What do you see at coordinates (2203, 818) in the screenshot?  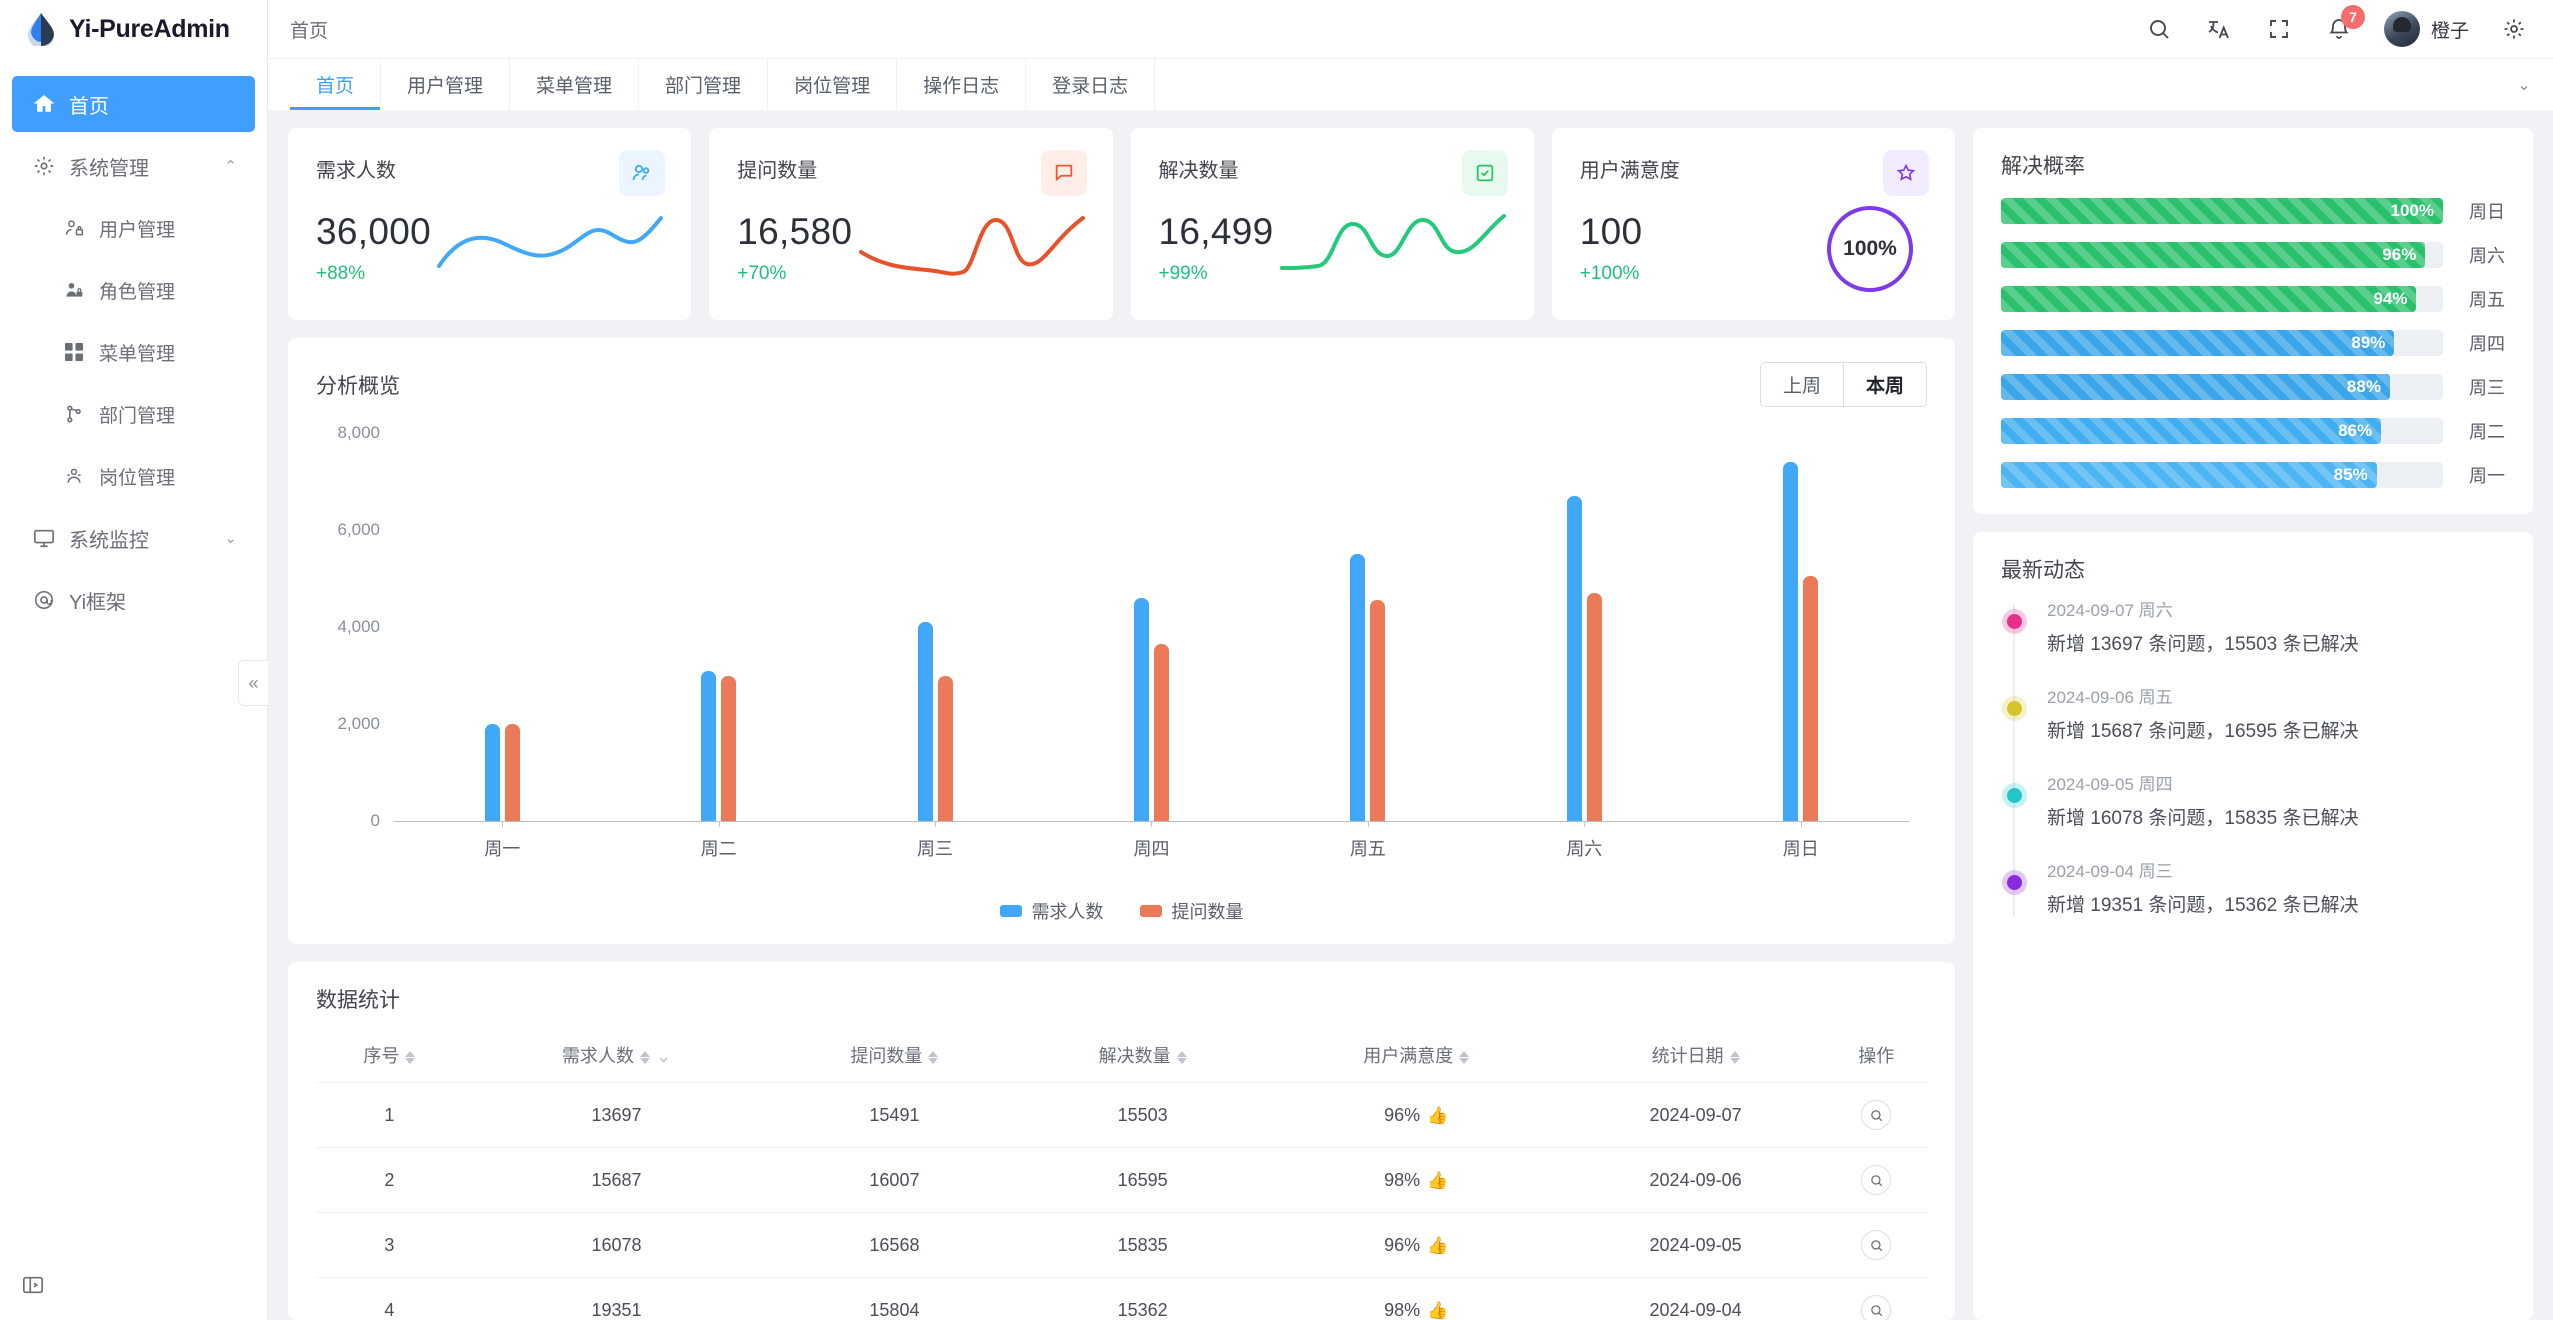 I see `timeline-text: 新增 16078 条问题，15835 条已解决` at bounding box center [2203, 818].